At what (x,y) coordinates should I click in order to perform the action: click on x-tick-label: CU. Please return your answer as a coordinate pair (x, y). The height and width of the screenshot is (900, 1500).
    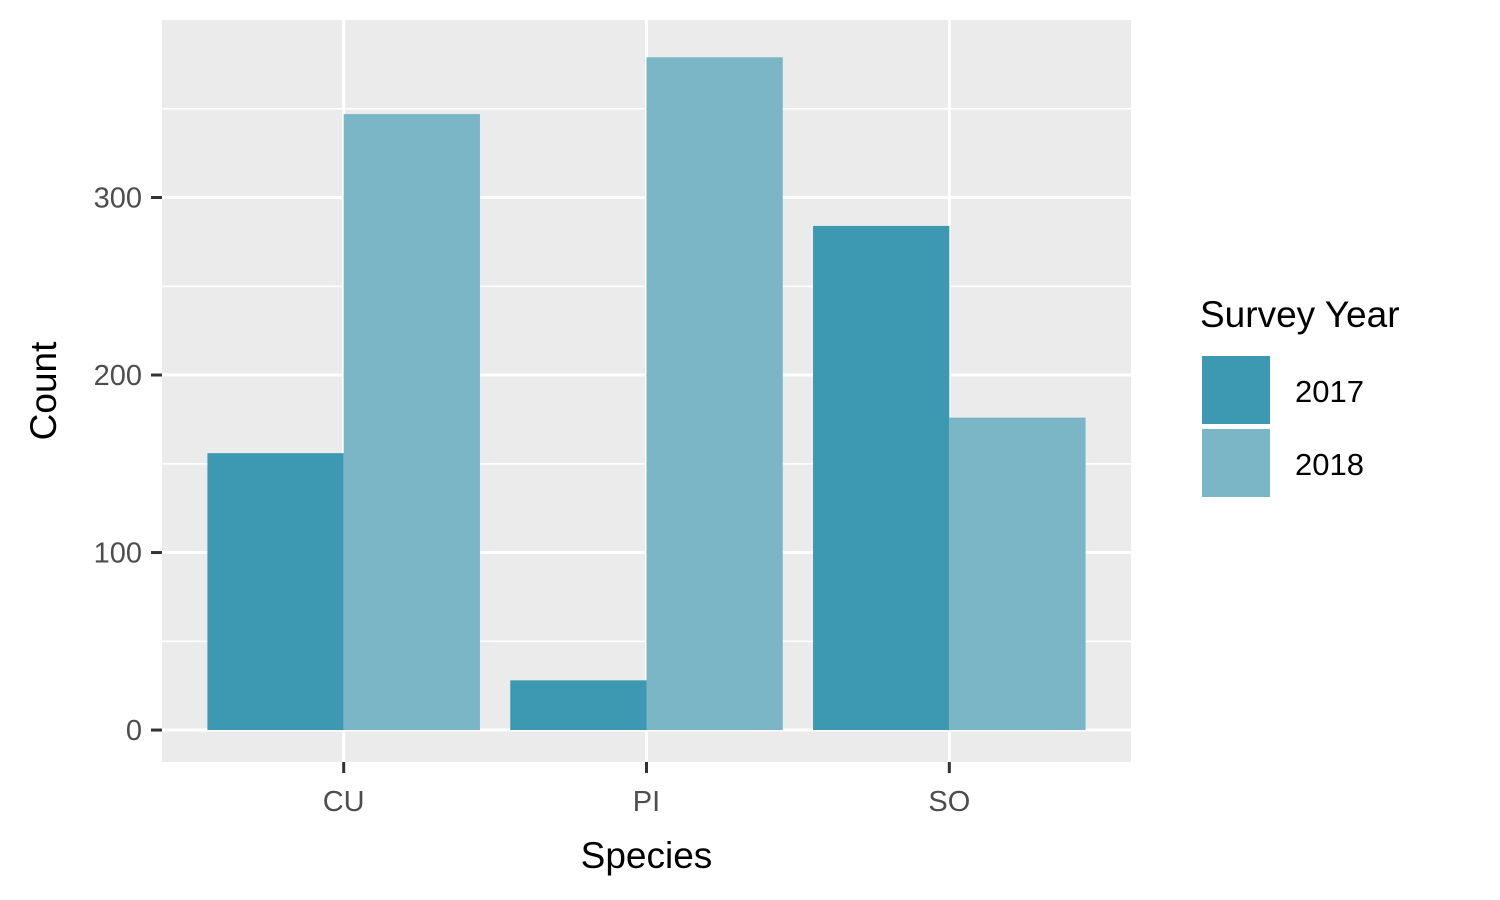
    Looking at the image, I should click on (344, 802).